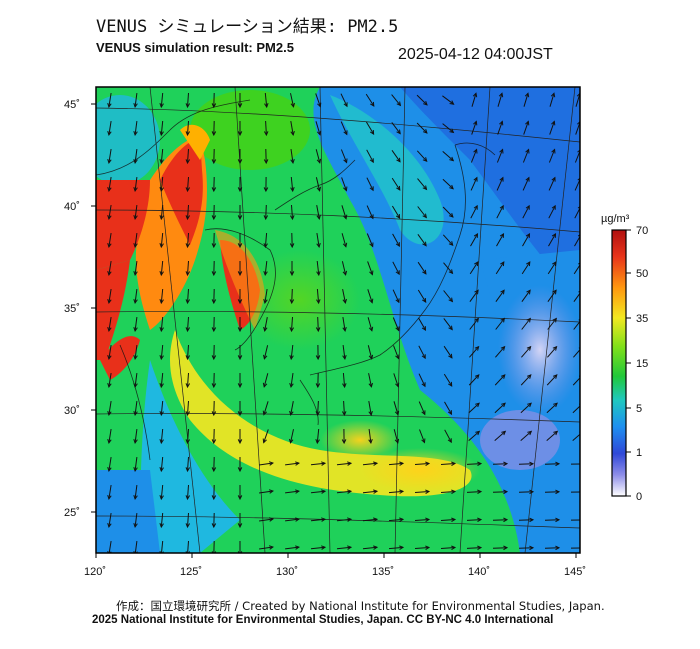 This screenshot has width=700, height=649. What do you see at coordinates (72, 105) in the screenshot?
I see `lat-label: 45˚` at bounding box center [72, 105].